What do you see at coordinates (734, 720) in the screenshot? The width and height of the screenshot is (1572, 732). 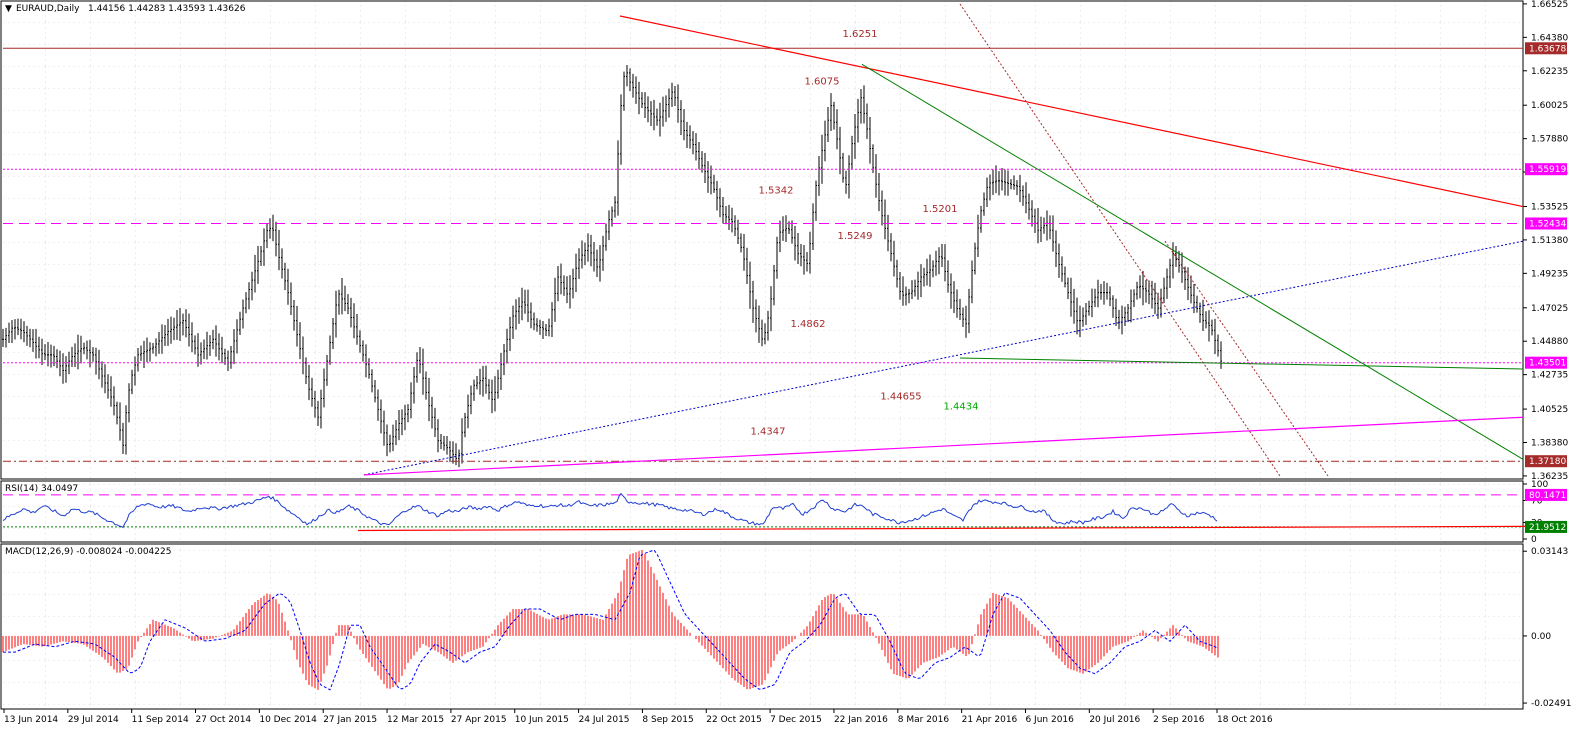 I see `x-tick-label: 22 Oct 2015` at bounding box center [734, 720].